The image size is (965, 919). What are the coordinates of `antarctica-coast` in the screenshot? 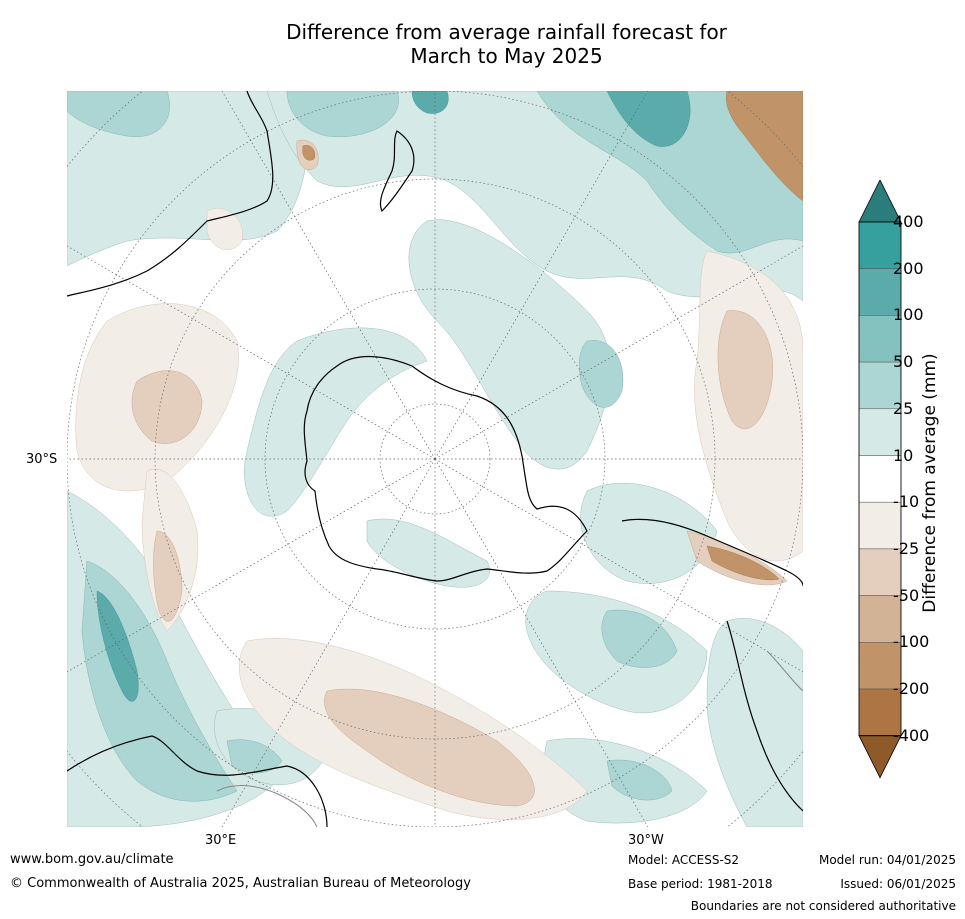 It's located at (445, 469).